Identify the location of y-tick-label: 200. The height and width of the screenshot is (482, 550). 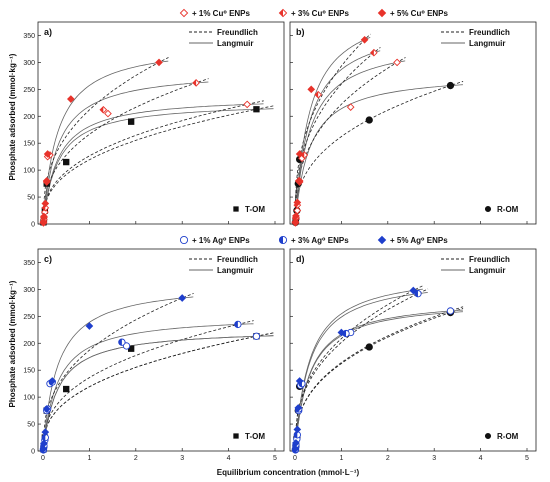
(29, 344).